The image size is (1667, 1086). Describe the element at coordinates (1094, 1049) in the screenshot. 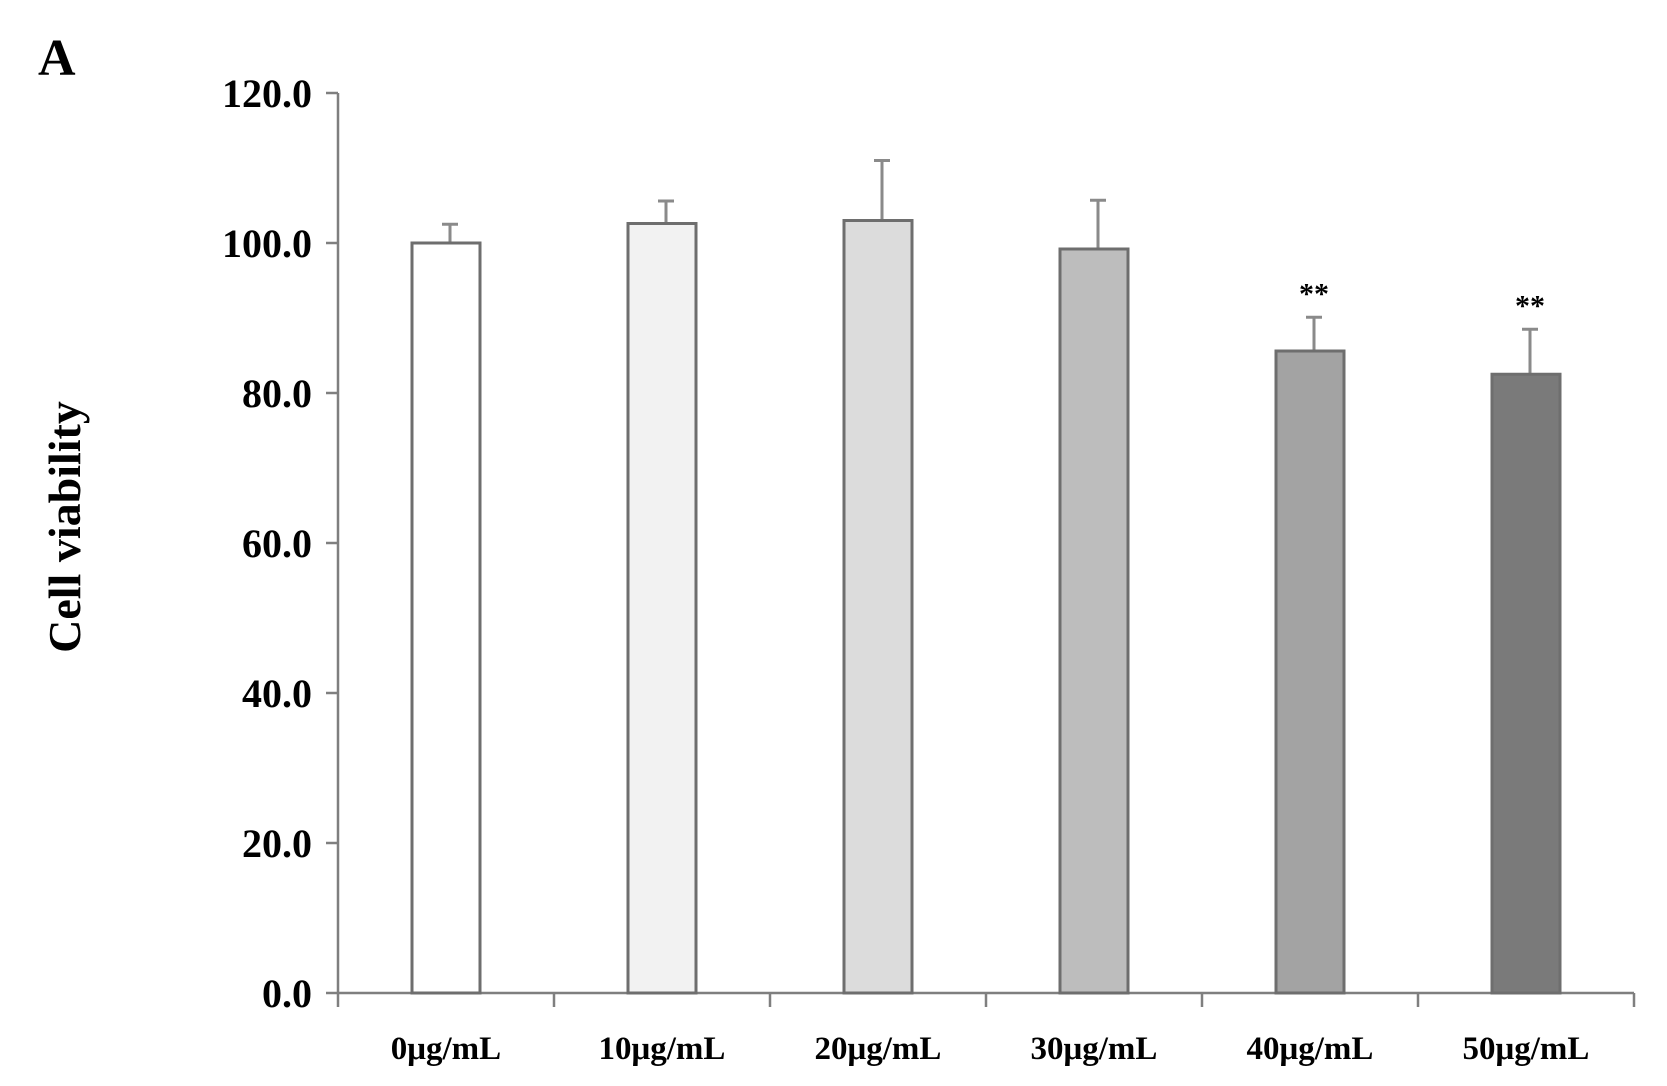

I see `x-tick-label: 30μg/mL` at that location.